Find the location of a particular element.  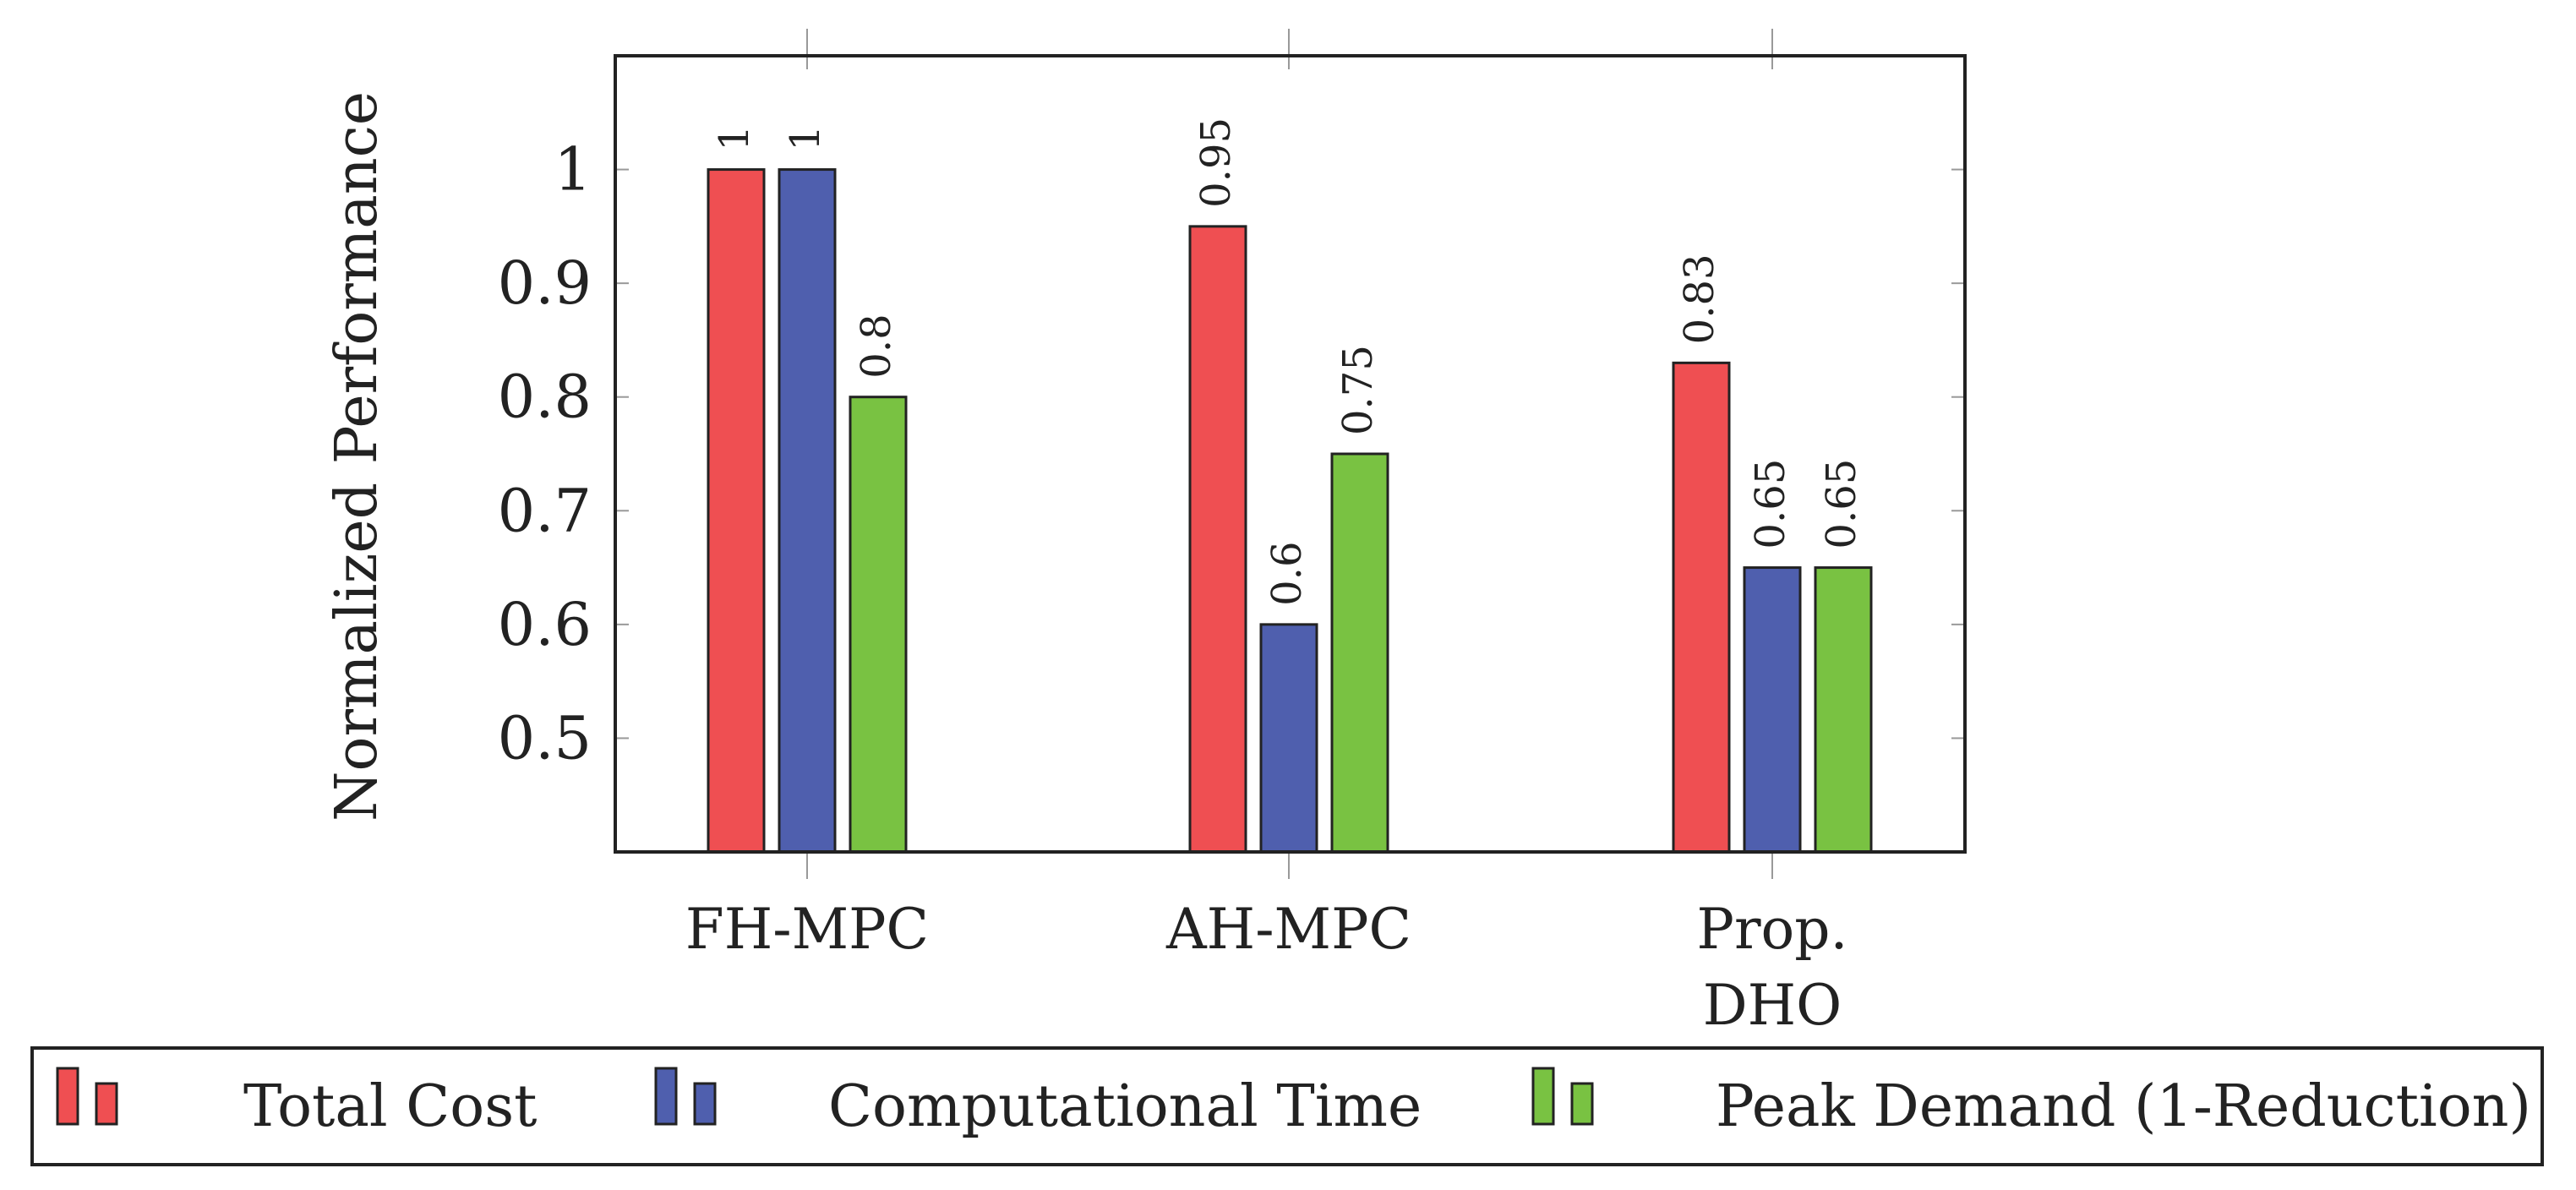

legend-box is located at coordinates (1287, 1106).